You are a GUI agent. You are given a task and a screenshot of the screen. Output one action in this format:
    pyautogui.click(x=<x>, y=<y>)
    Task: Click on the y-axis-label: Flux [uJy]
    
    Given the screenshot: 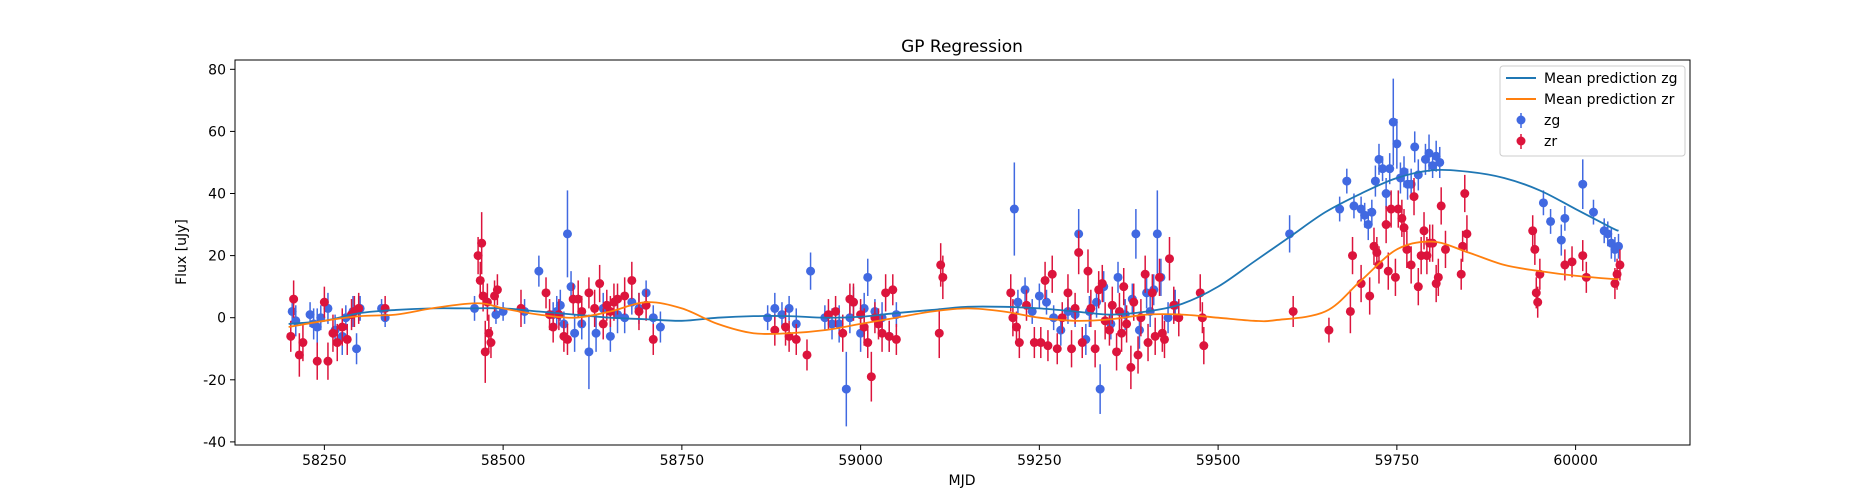 What is the action you would take?
    pyautogui.click(x=182, y=252)
    